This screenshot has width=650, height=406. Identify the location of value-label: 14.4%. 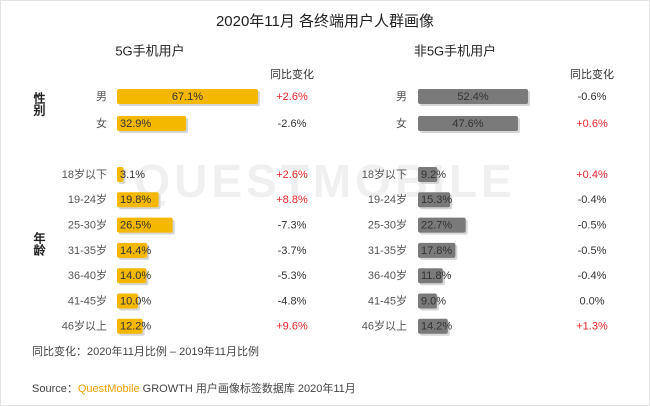
(135, 251).